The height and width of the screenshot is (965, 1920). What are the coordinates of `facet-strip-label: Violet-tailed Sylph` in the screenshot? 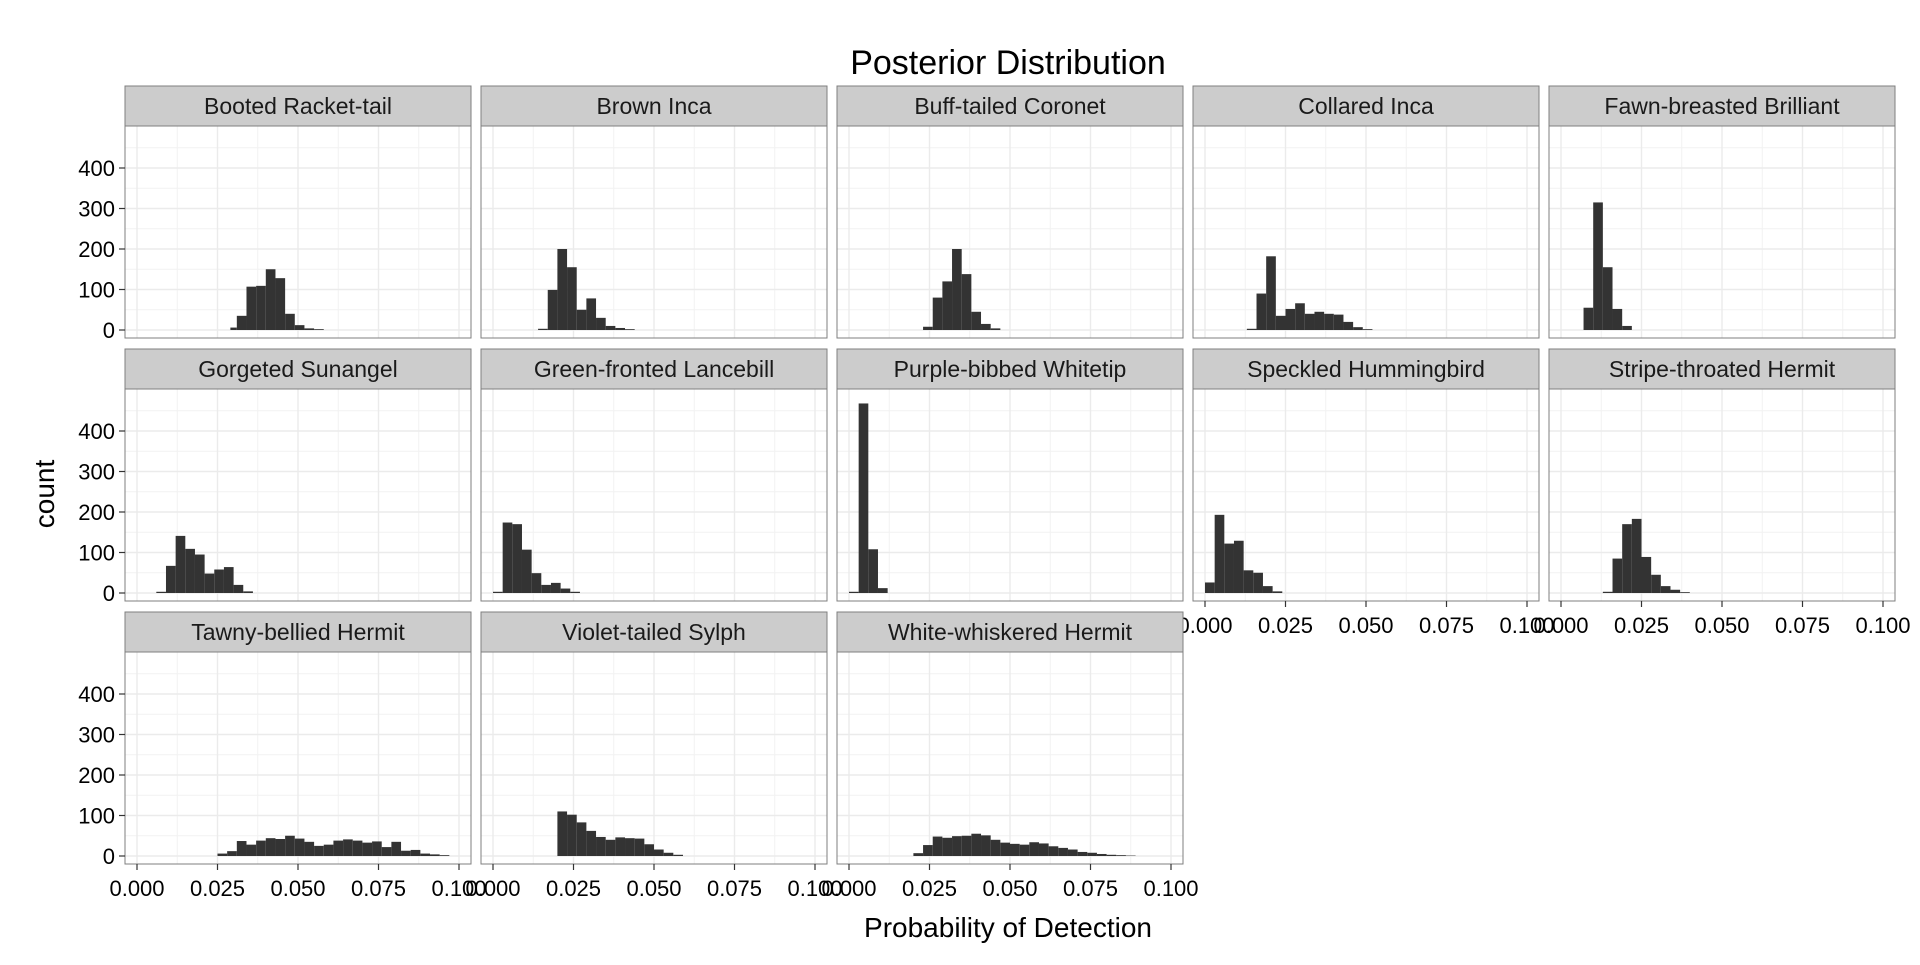 It's located at (654, 632).